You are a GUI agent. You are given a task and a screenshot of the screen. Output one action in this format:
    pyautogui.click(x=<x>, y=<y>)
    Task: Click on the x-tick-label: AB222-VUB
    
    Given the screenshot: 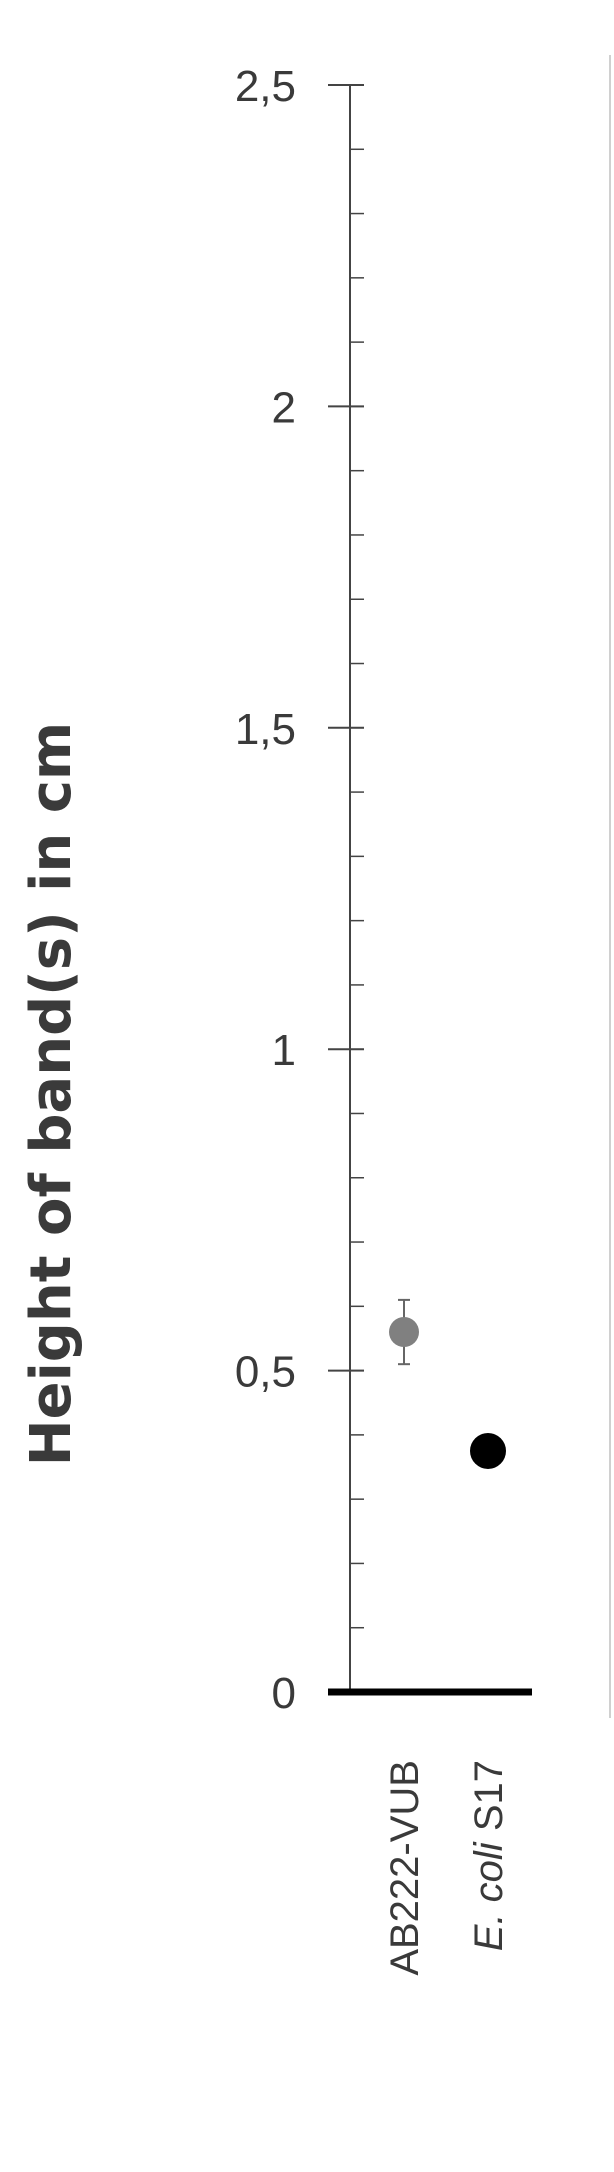 What is the action you would take?
    pyautogui.click(x=405, y=1868)
    